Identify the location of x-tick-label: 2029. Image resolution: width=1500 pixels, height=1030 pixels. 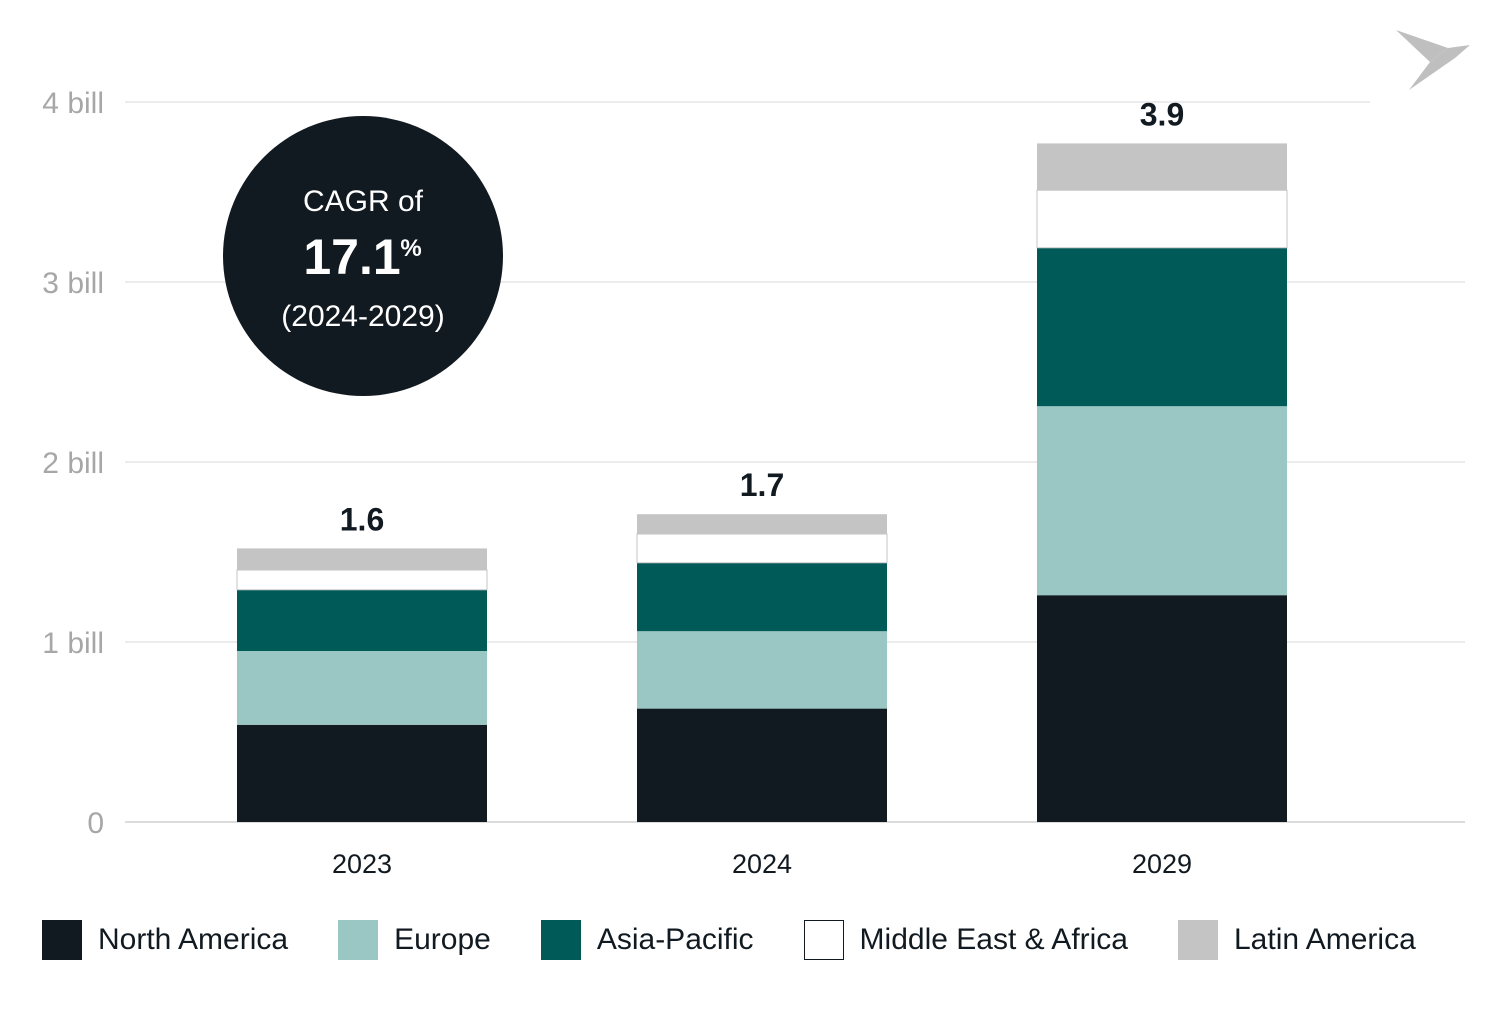
(1162, 864).